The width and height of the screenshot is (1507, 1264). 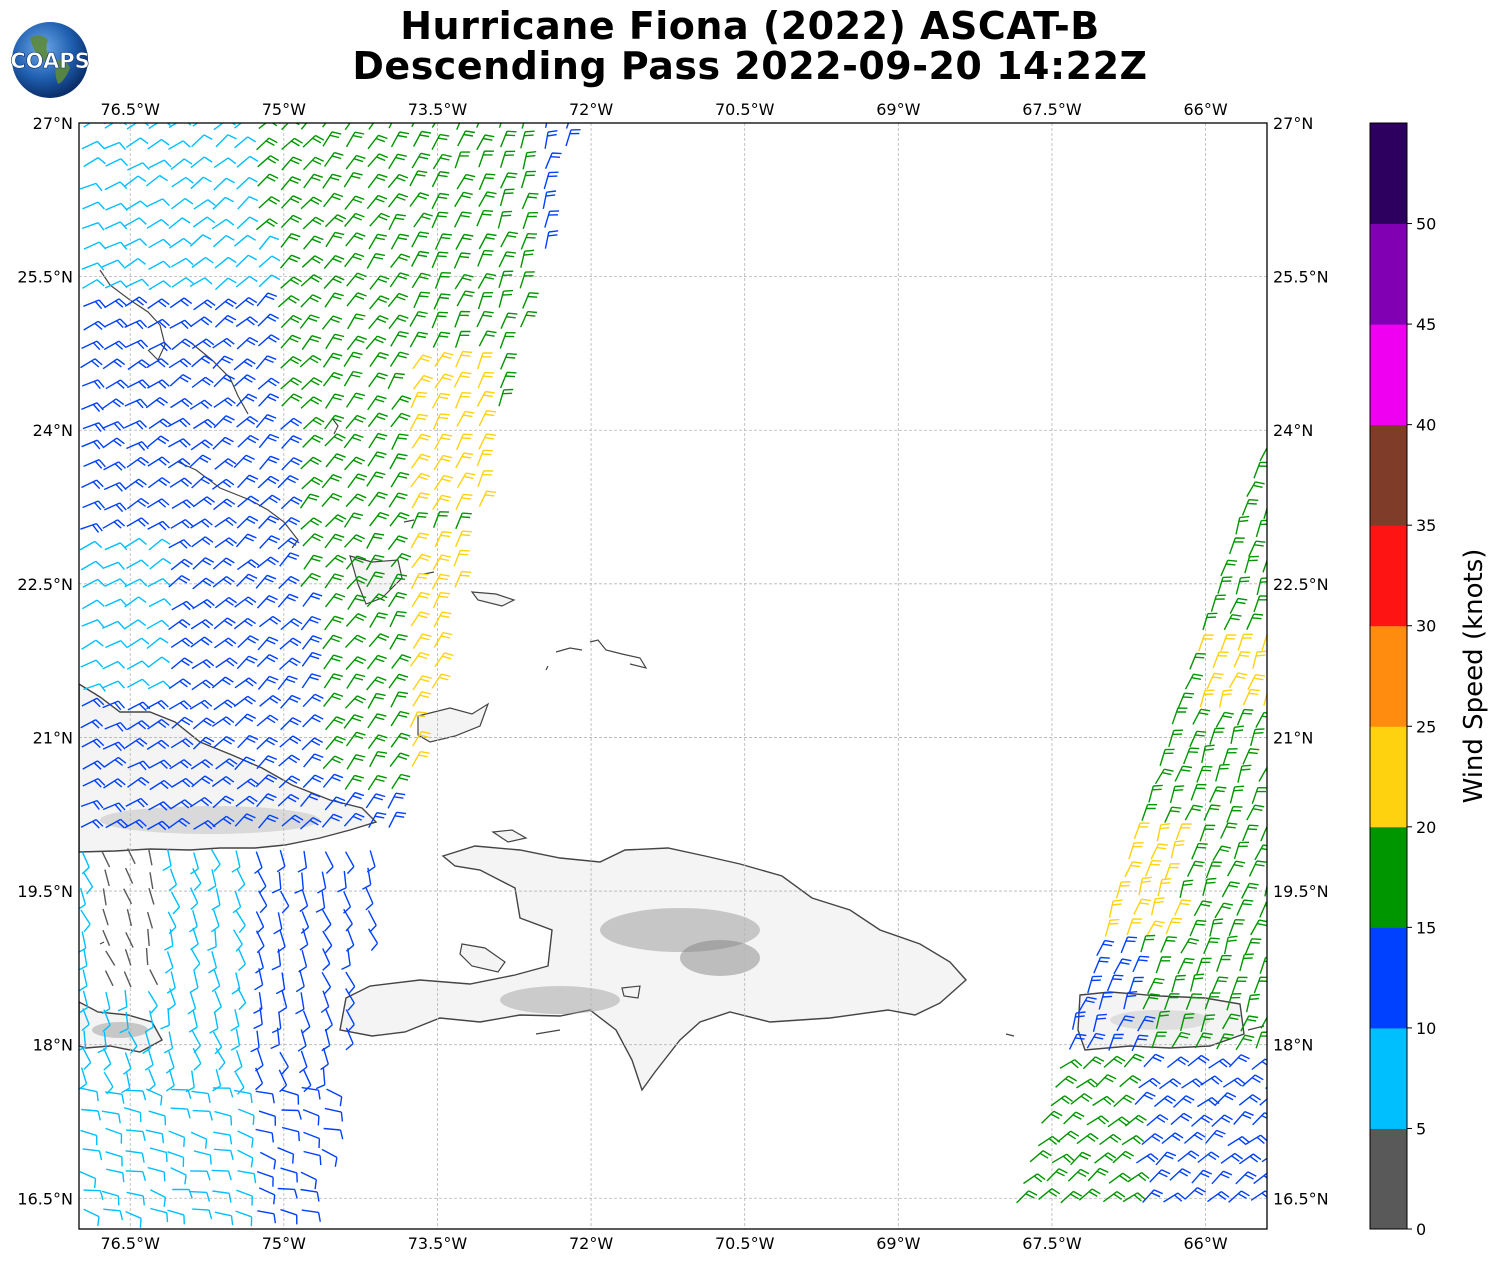 I want to click on colorbar-tick-label: 50, so click(x=1426, y=224).